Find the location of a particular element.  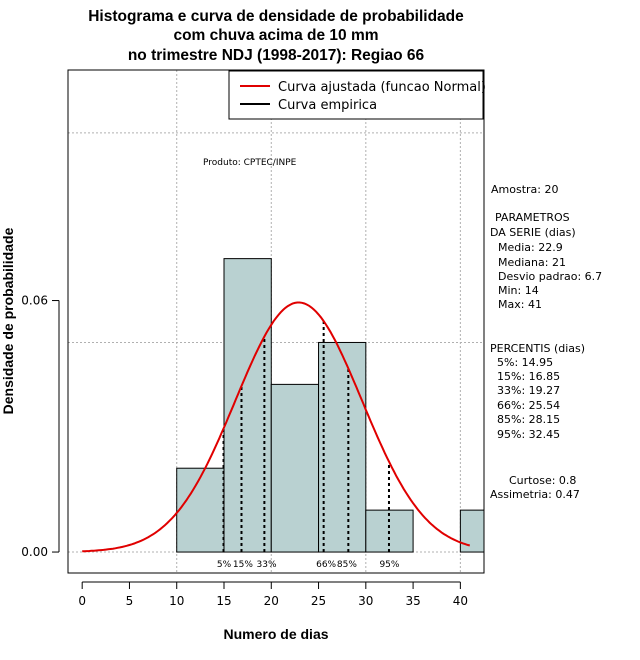

params-title-2: DA SERIE (dias) is located at coordinates (533, 232).